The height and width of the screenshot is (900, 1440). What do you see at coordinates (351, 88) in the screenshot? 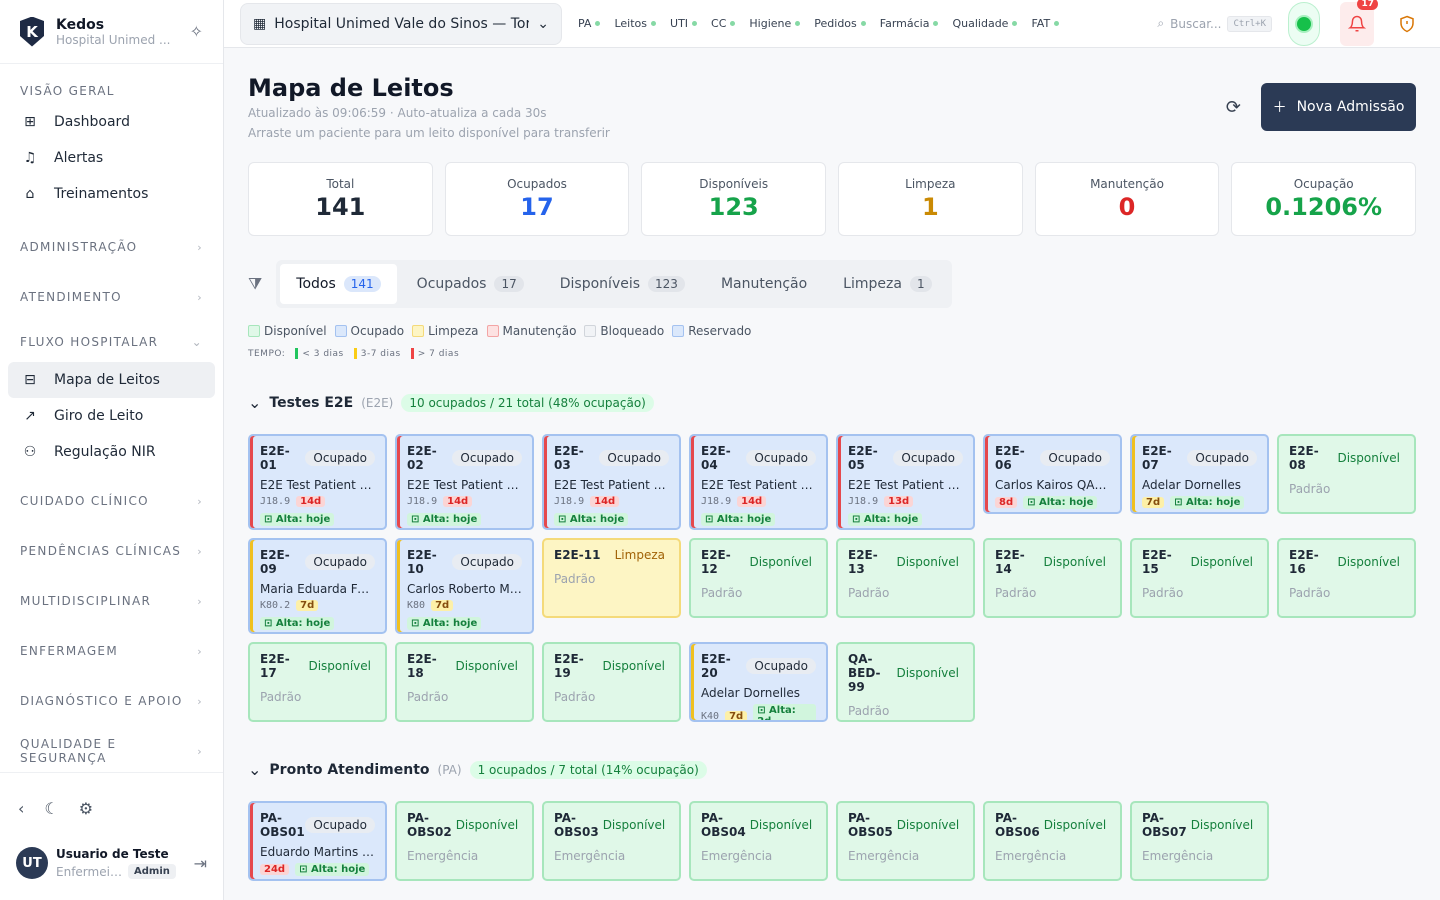
I see `page-title: Mapa de Leitos` at bounding box center [351, 88].